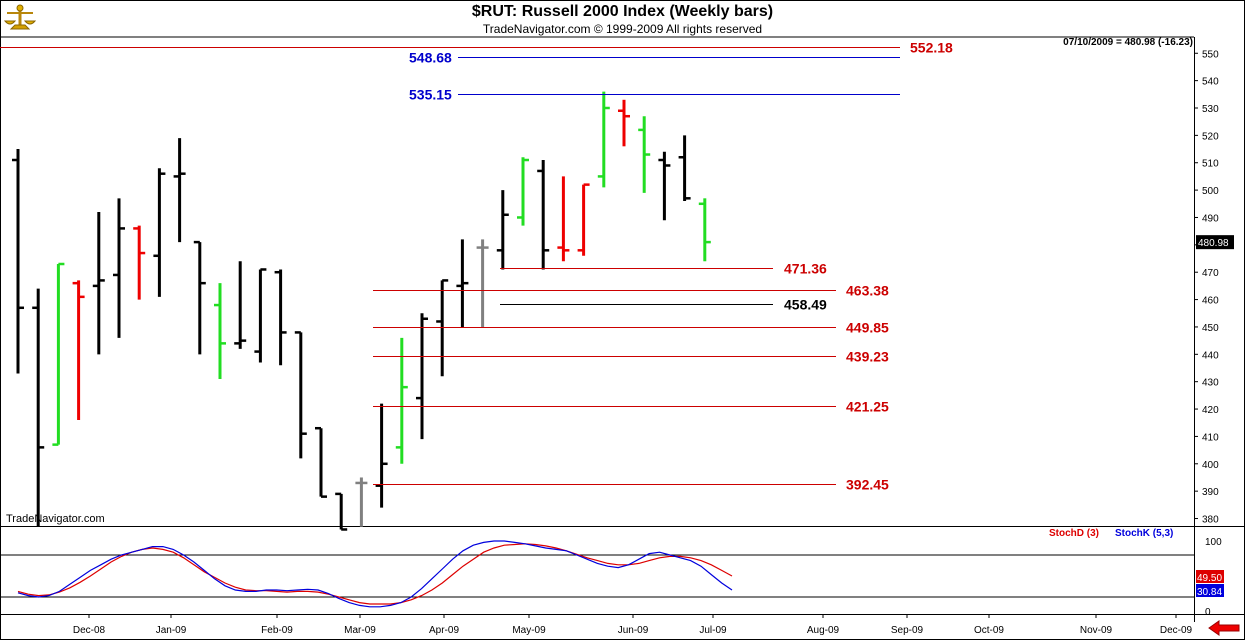 This screenshot has height=641, width=1245. Describe the element at coordinates (1210, 54) in the screenshot. I see `price-tick-label: 550` at that location.